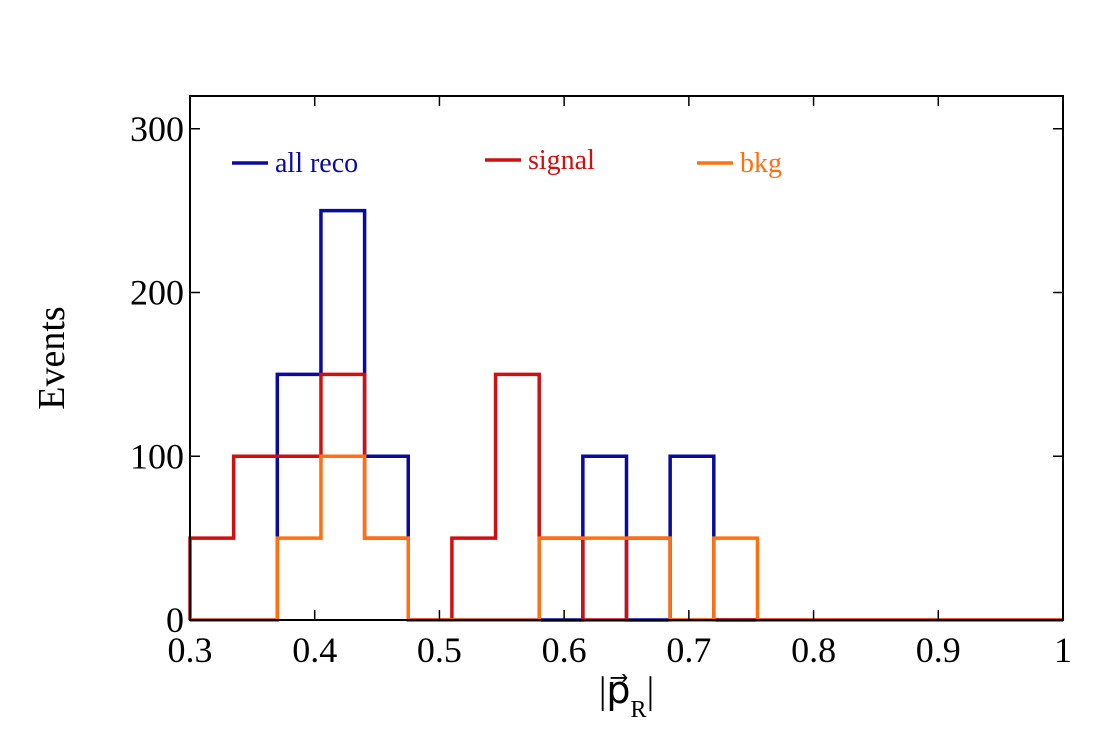 The height and width of the screenshot is (740, 1120). I want to click on x-tick-label: 0.9, so click(938, 650).